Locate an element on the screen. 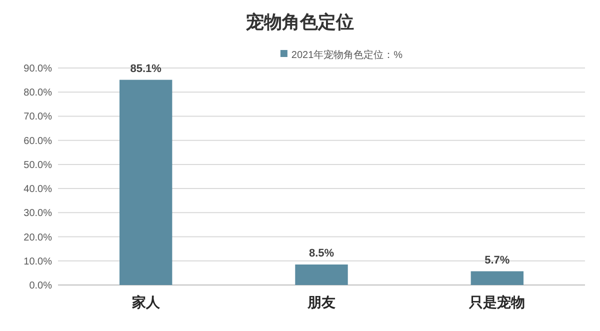  x-tick-label: 朋友 is located at coordinates (321, 302).